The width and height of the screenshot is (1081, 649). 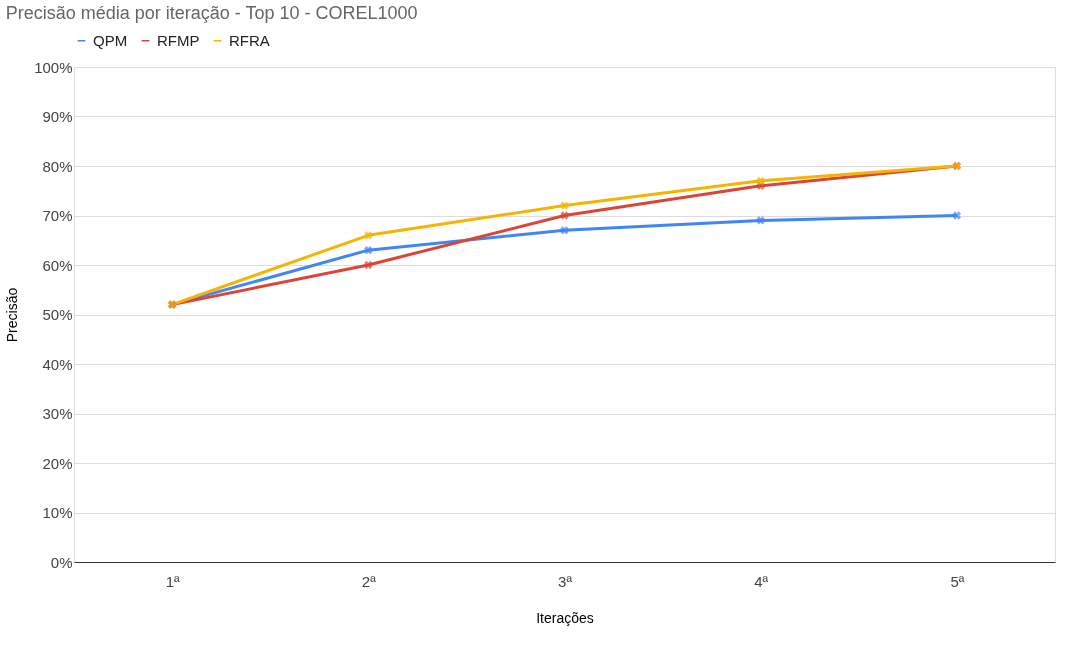 I want to click on y-axis-title: Precisão, so click(x=12, y=315).